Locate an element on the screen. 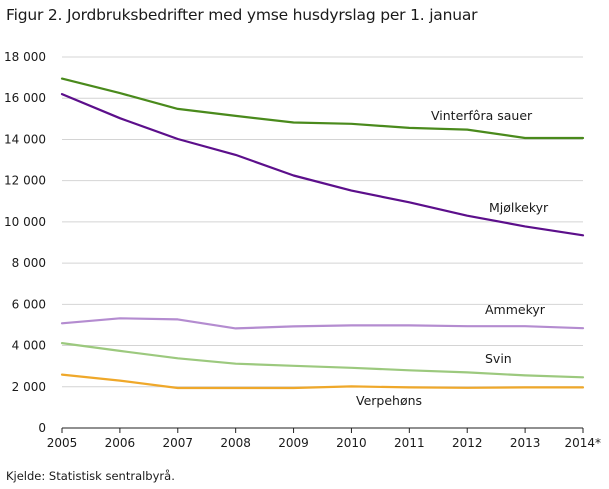 This screenshot has width=609, height=489. series-label: Verpehøns is located at coordinates (389, 400).